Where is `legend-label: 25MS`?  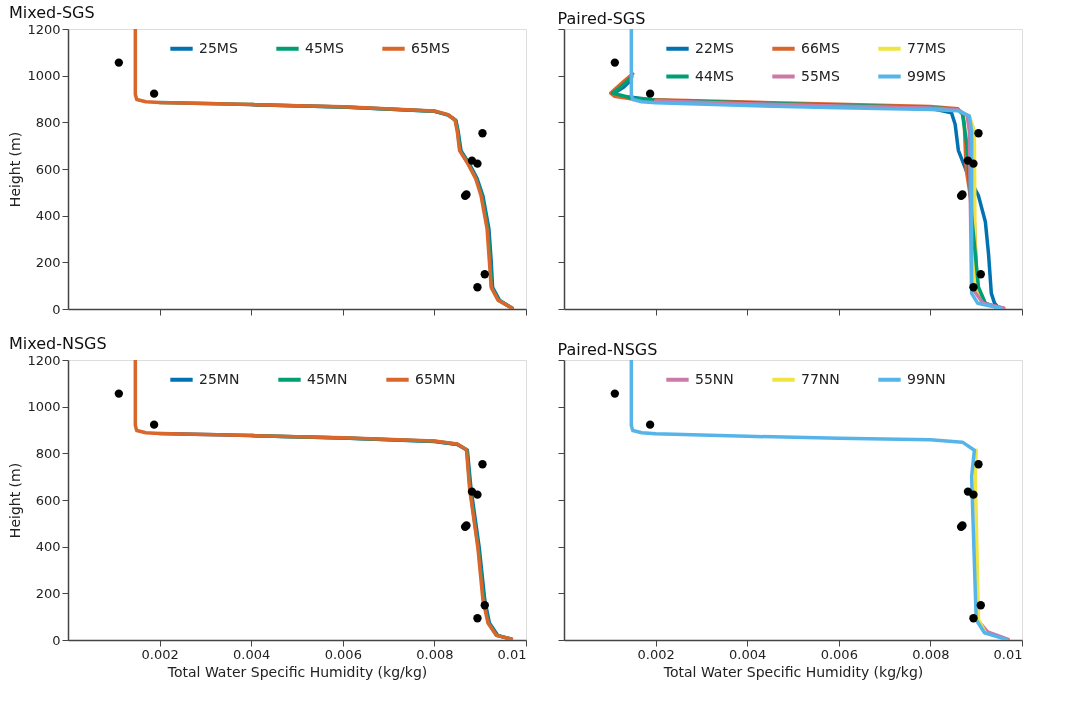 legend-label: 25MS is located at coordinates (218, 47).